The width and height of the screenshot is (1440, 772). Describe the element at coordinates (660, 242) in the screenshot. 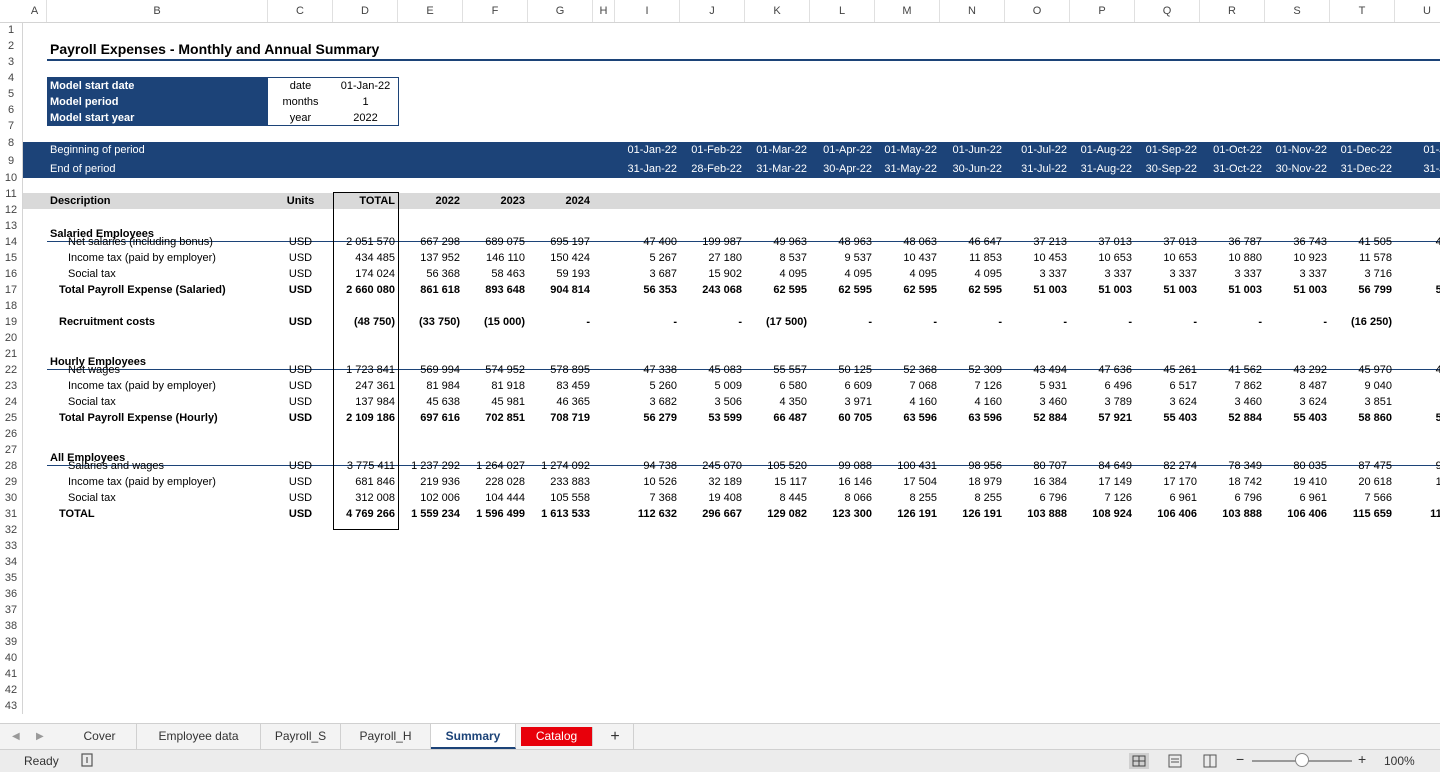

I see `row-month-value: 47 400` at that location.